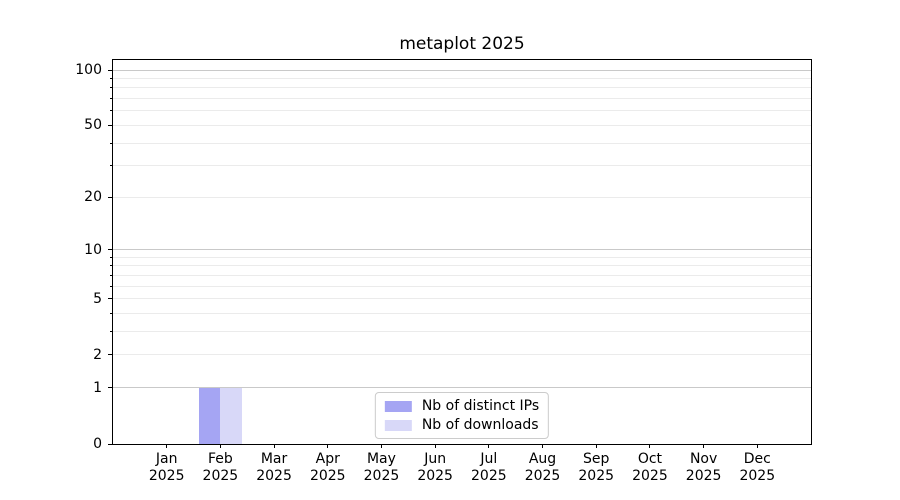 The height and width of the screenshot is (500, 900). What do you see at coordinates (480, 425) in the screenshot?
I see `legend-label-downloads: Nb of downloads` at bounding box center [480, 425].